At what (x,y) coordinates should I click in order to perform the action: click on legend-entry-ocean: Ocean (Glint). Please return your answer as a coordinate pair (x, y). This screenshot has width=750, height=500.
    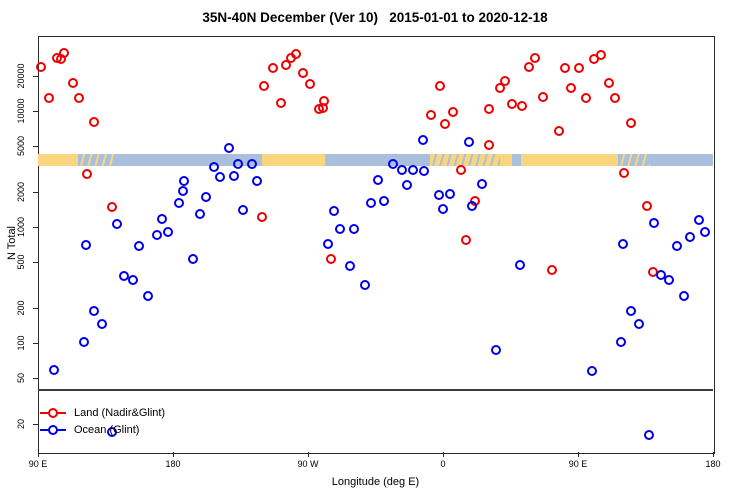
    Looking at the image, I should click on (89, 430).